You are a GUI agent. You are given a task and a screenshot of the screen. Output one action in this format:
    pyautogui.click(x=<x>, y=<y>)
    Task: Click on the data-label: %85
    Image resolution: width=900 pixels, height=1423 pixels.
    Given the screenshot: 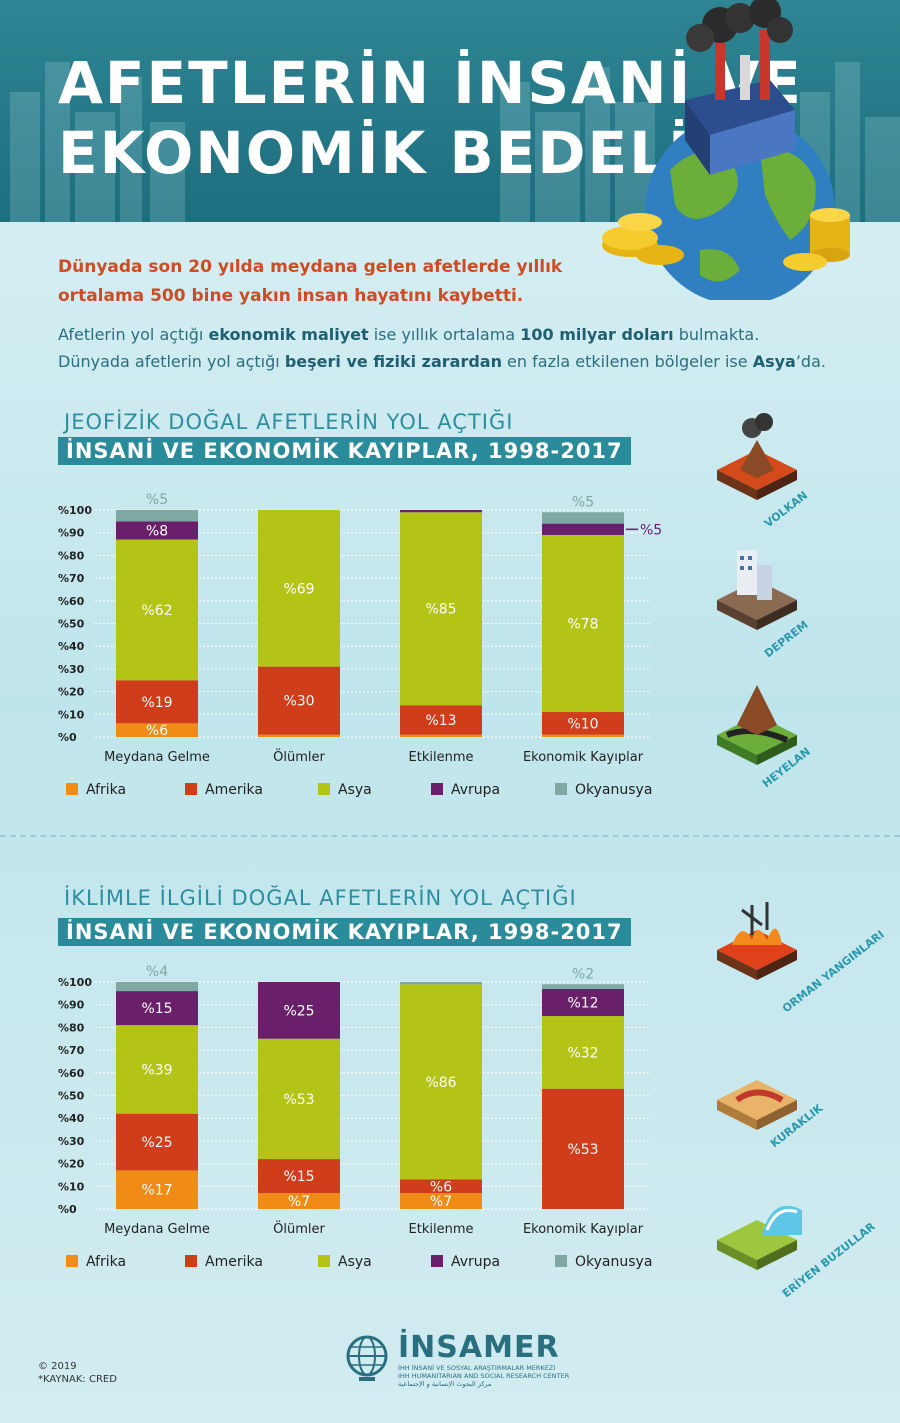 What is the action you would take?
    pyautogui.click(x=440, y=610)
    